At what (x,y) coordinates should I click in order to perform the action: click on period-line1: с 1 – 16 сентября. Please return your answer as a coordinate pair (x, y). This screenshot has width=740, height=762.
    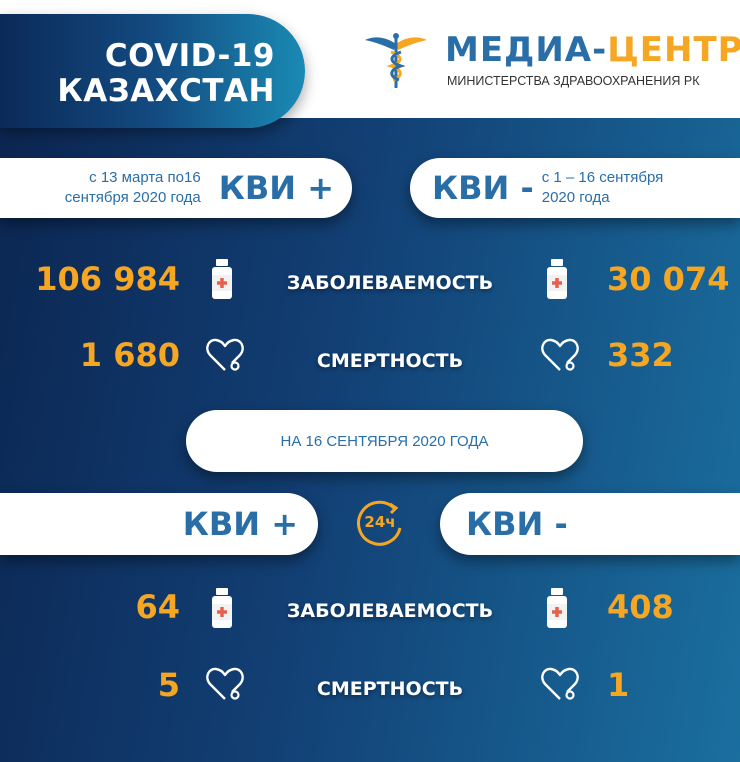
    Looking at the image, I should click on (602, 177).